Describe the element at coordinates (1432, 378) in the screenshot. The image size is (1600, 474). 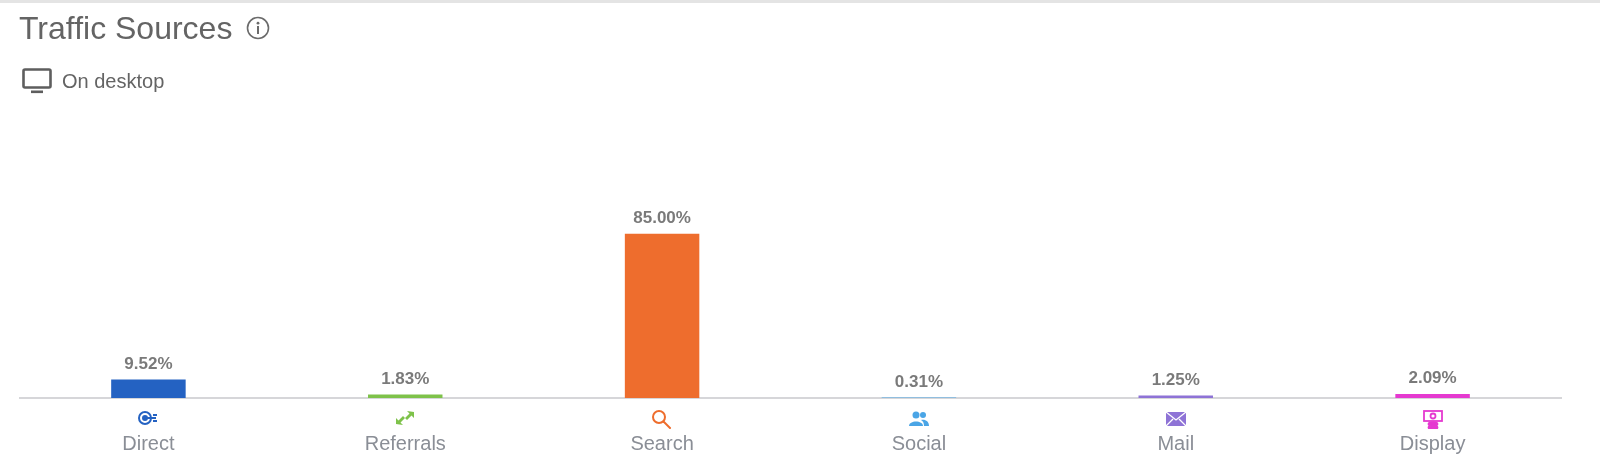
I see `data-label: 2.09%` at that location.